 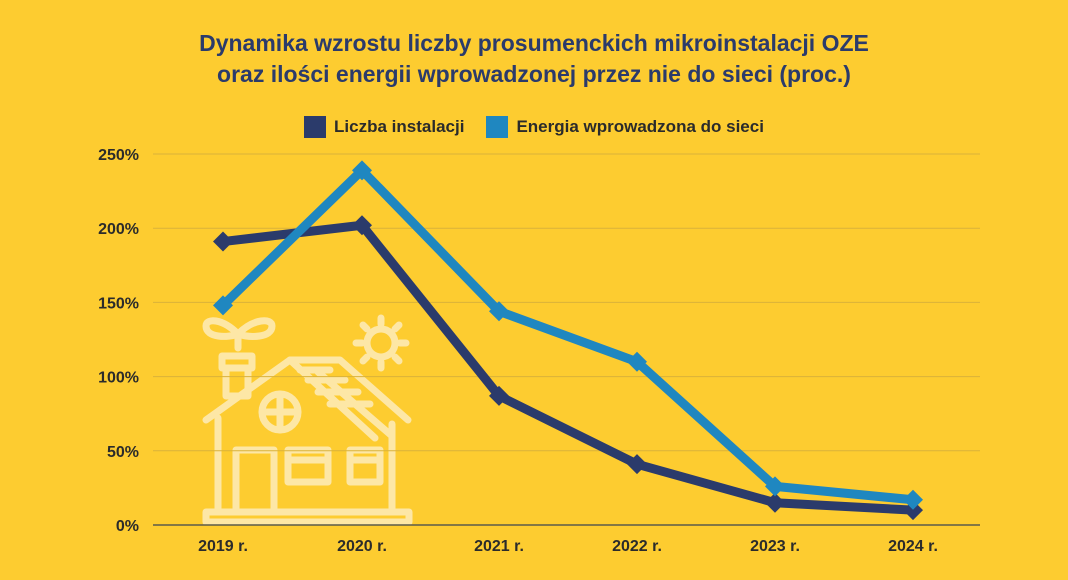 What do you see at coordinates (118, 303) in the screenshot?
I see `y-tick-label: 150%` at bounding box center [118, 303].